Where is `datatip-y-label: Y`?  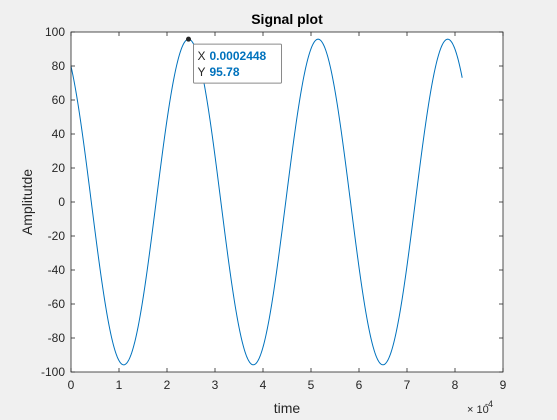 datatip-y-label: Y is located at coordinates (202, 72).